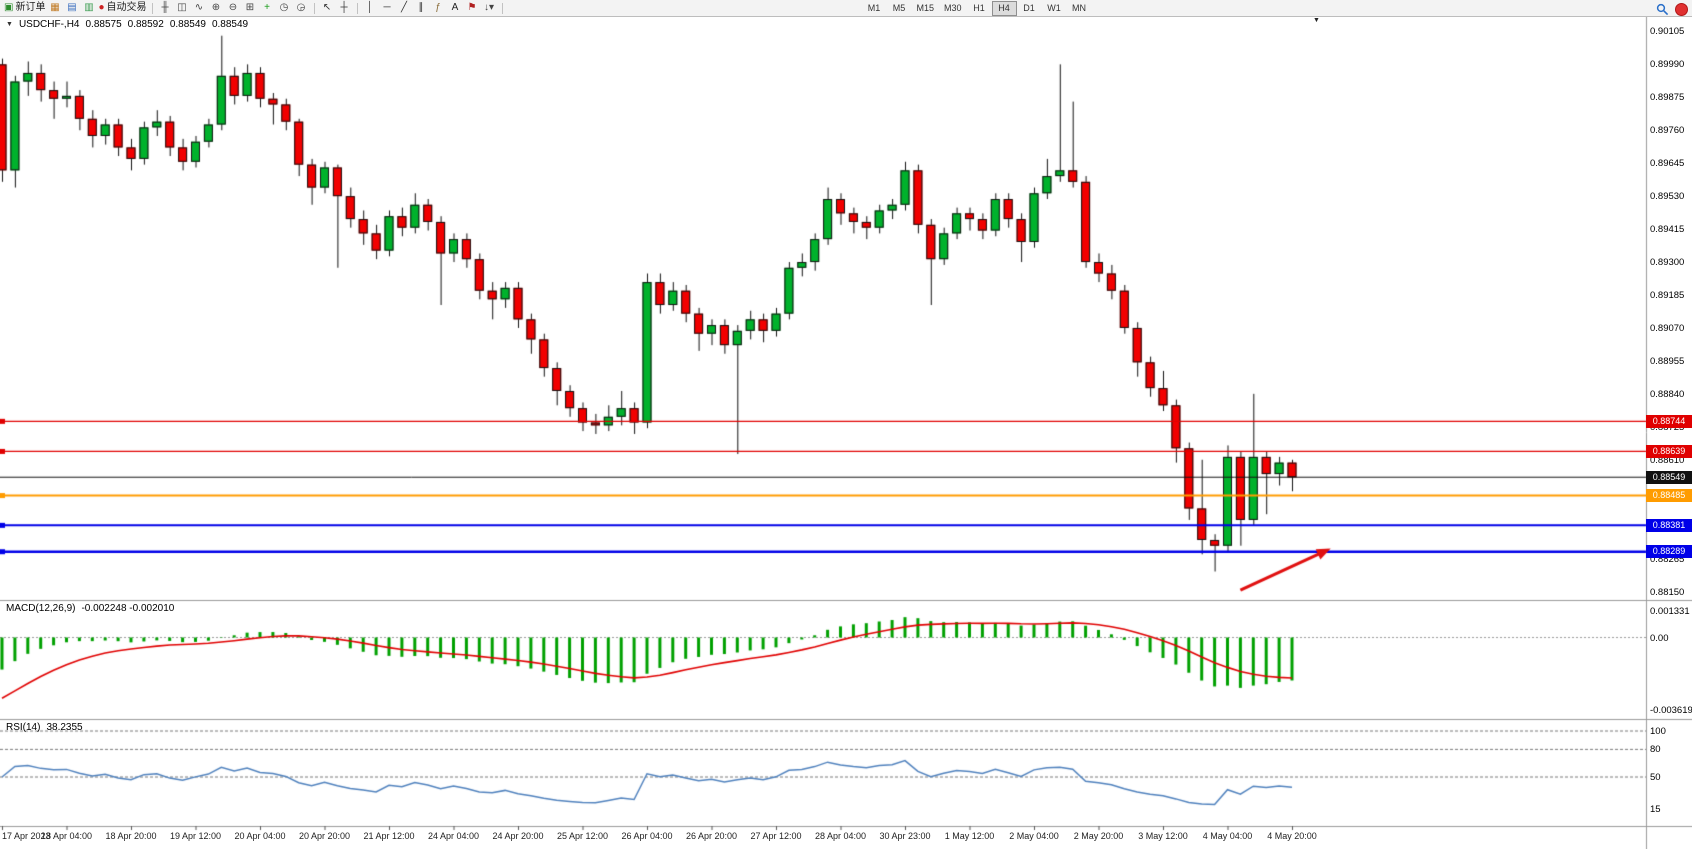 The image size is (1692, 849). I want to click on toolbar-group: ▣ 新订单 ▦ ▤ ▥ ● 自动交易, so click(75, 8).